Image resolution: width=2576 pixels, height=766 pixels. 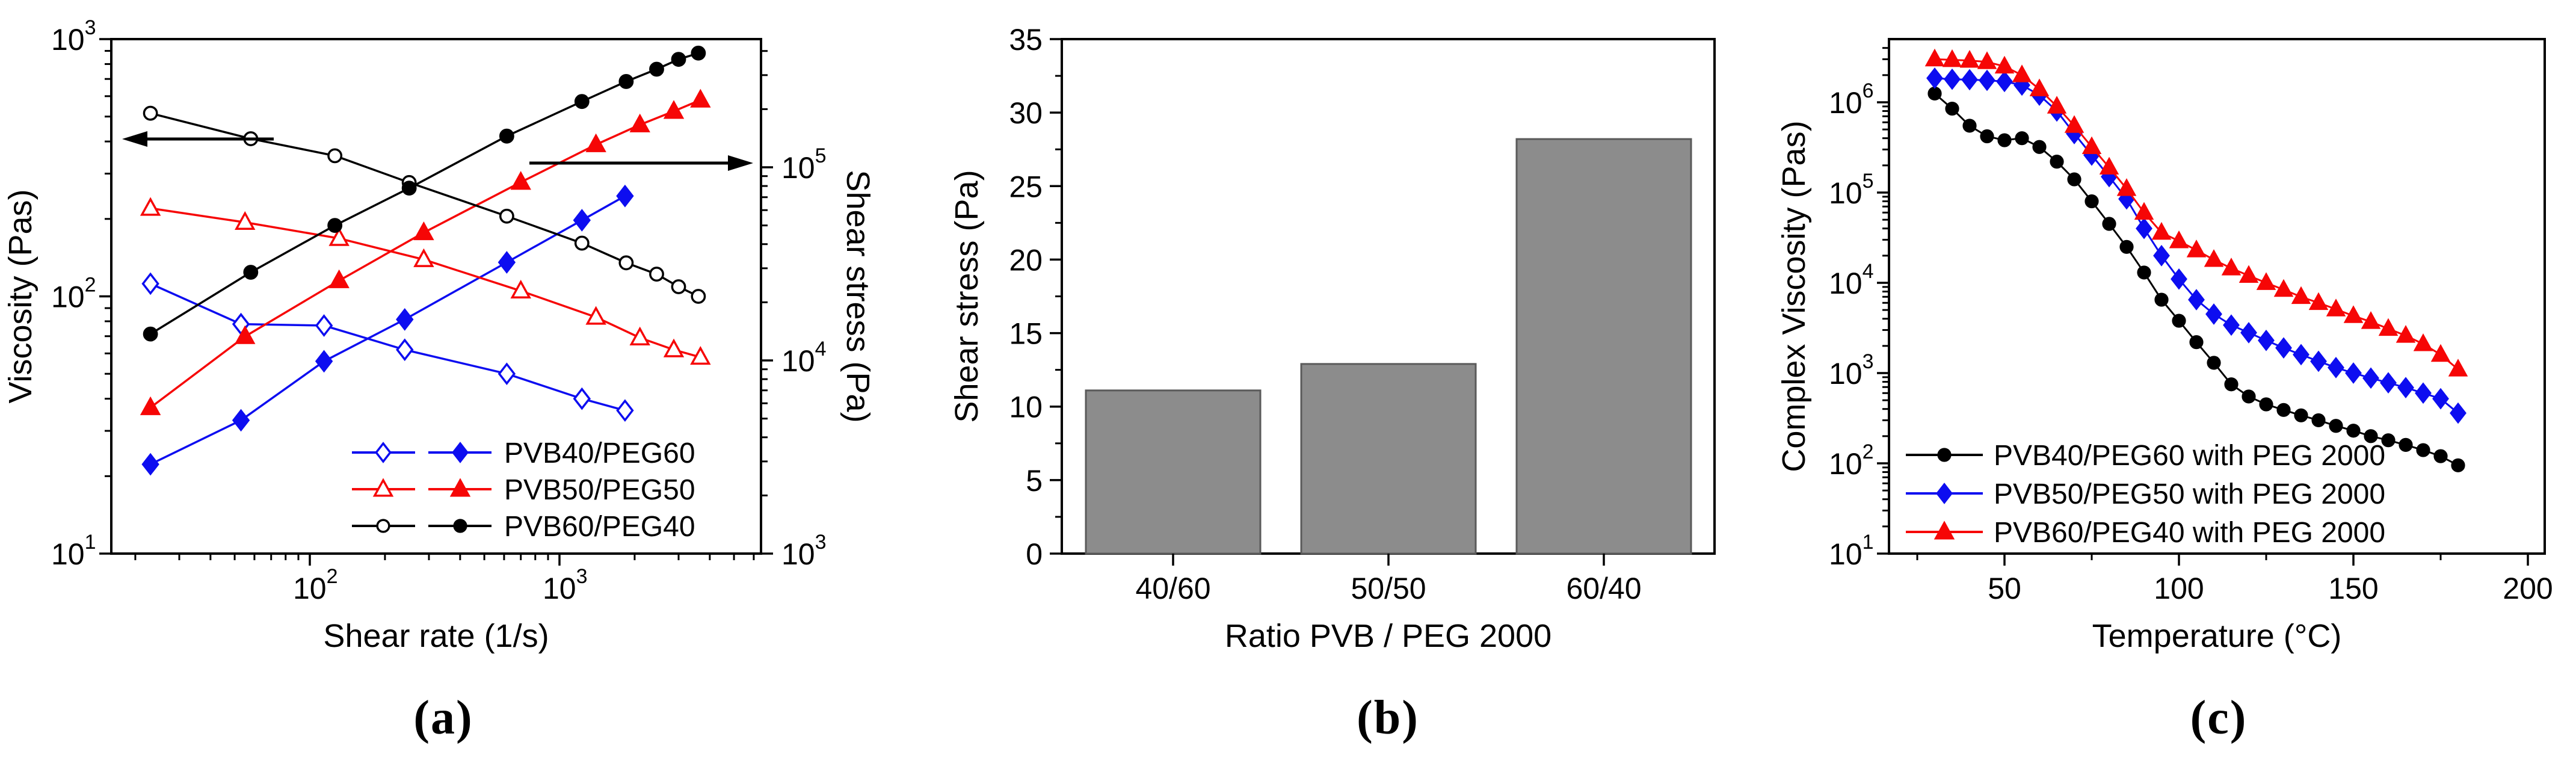 What do you see at coordinates (134, 139) in the screenshot?
I see `left-arrow-icon` at bounding box center [134, 139].